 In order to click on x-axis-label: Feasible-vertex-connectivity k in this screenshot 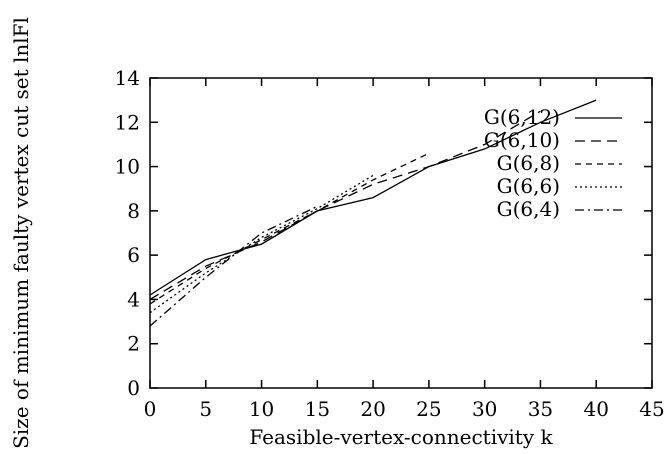, I will do `click(401, 437)`.